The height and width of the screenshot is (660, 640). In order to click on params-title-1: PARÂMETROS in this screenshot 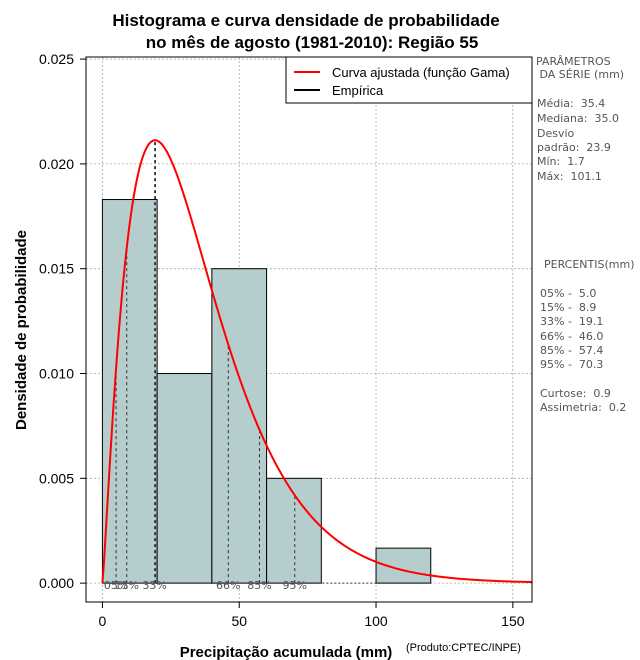, I will do `click(573, 61)`.